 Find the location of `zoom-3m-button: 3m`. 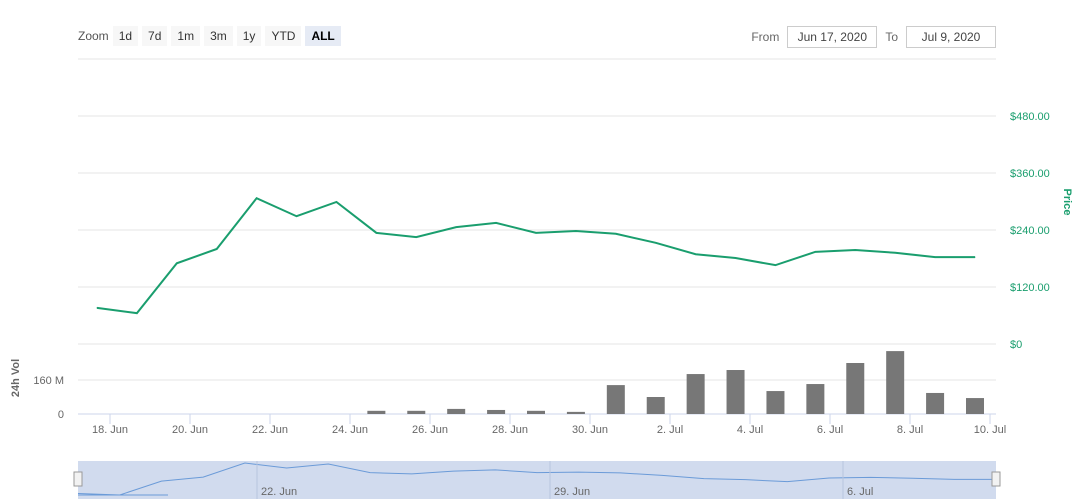

zoom-3m-button: 3m is located at coordinates (218, 36).